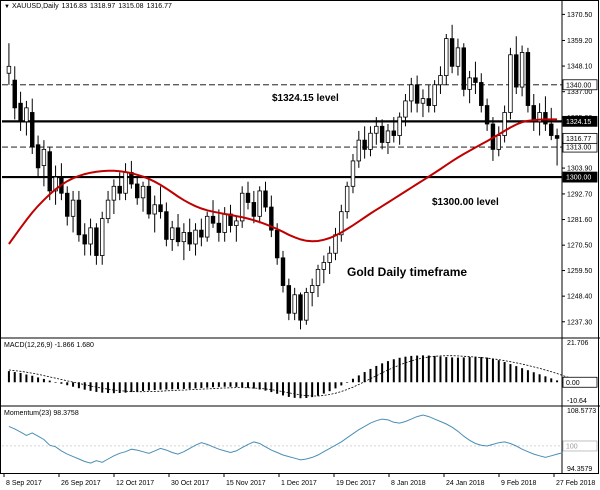 This screenshot has height=490, width=600. What do you see at coordinates (579, 15) in the screenshot?
I see `price-tick-label: 1370.50` at bounding box center [579, 15].